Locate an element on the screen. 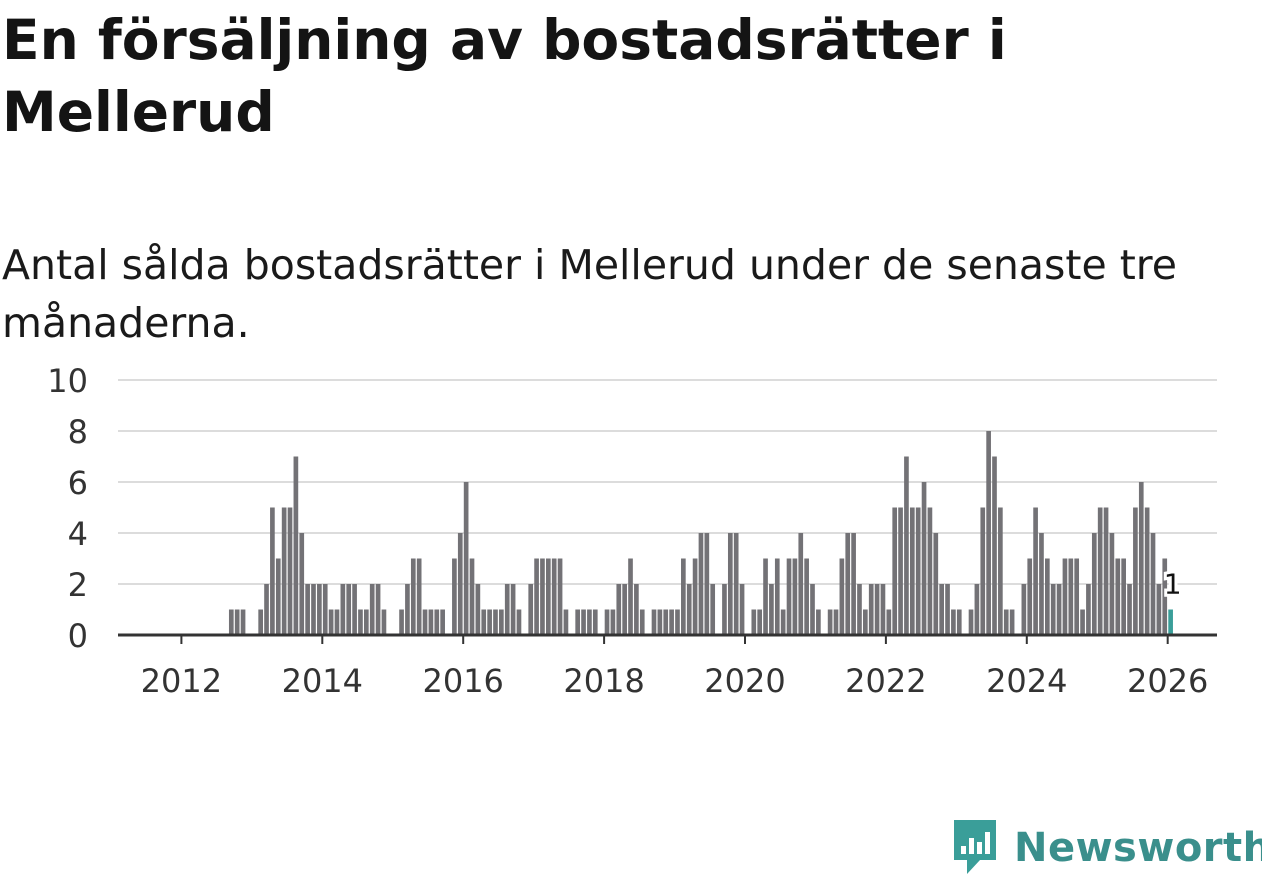  y-tick-label: 10 is located at coordinates (67, 381).